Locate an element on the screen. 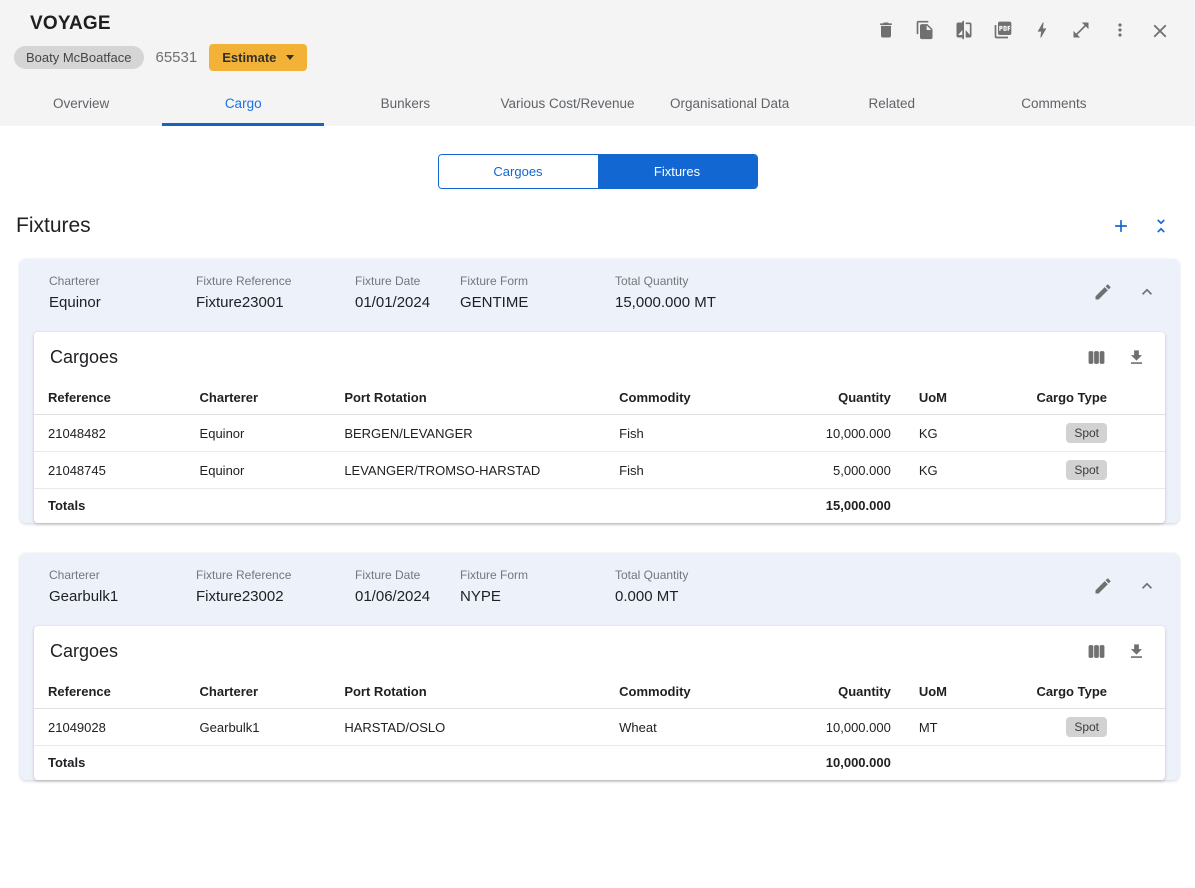 The width and height of the screenshot is (1195, 888). copy-icon is located at coordinates (925, 30).